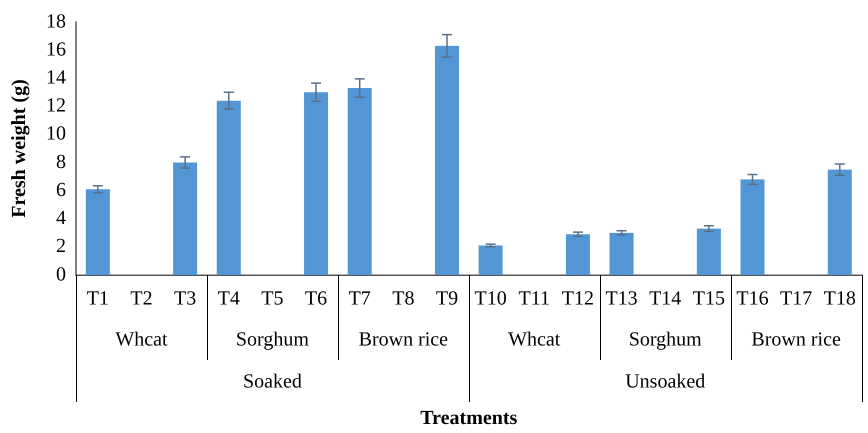 This screenshot has height=433, width=868. I want to click on y-tick-label: 2, so click(61, 246).